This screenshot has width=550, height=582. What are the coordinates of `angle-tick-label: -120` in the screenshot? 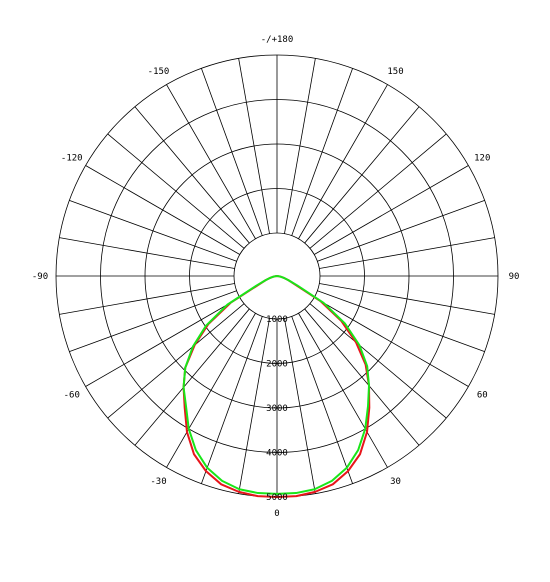 It's located at (72, 159).